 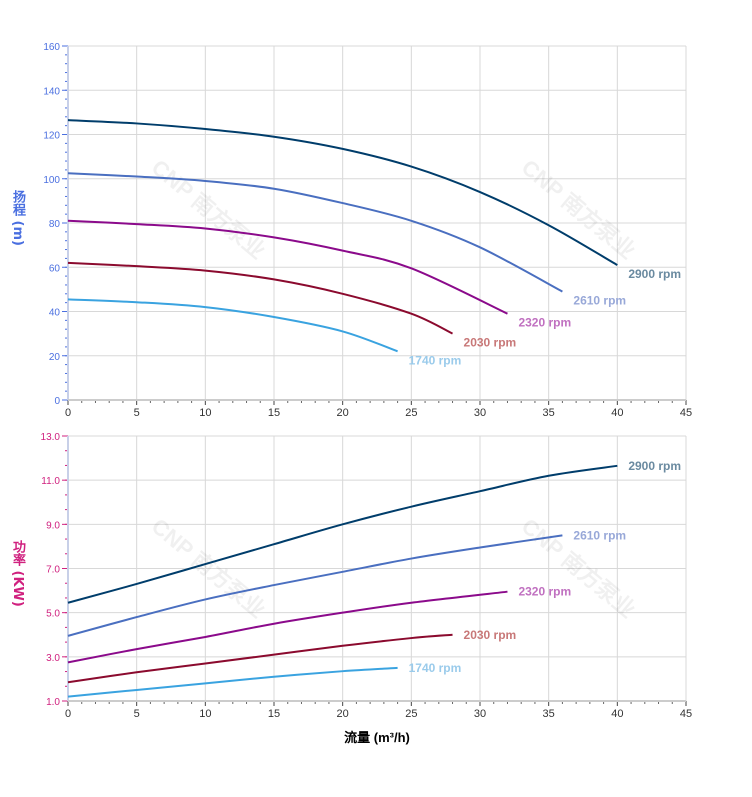 What do you see at coordinates (57, 401) in the screenshot?
I see `y-tick-label: 0` at bounding box center [57, 401].